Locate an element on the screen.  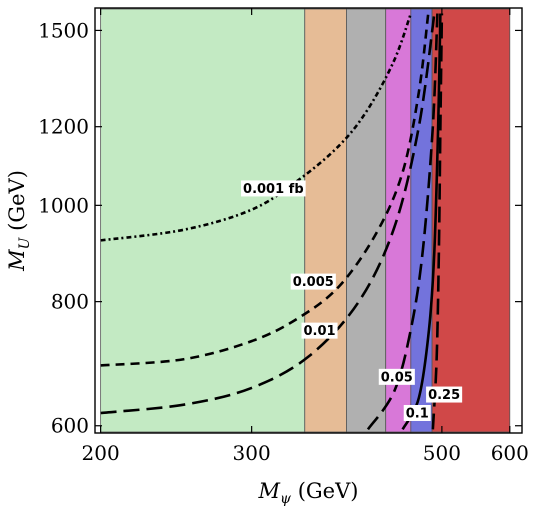
contour-label-text: 0.005 is located at coordinates (313, 282).